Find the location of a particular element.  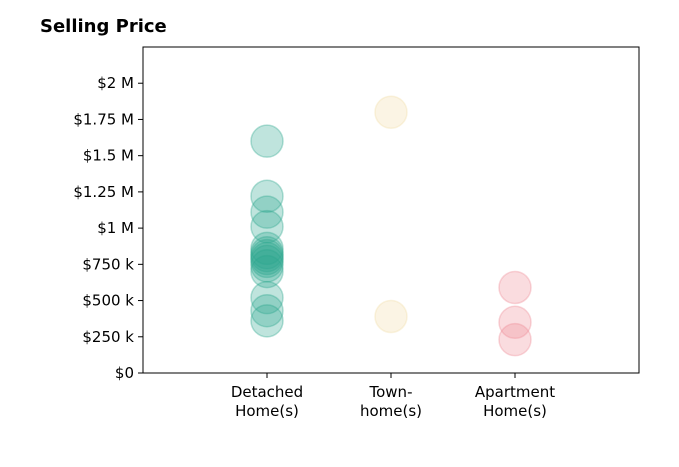

x-tick-label: Town- is located at coordinates (391, 392).